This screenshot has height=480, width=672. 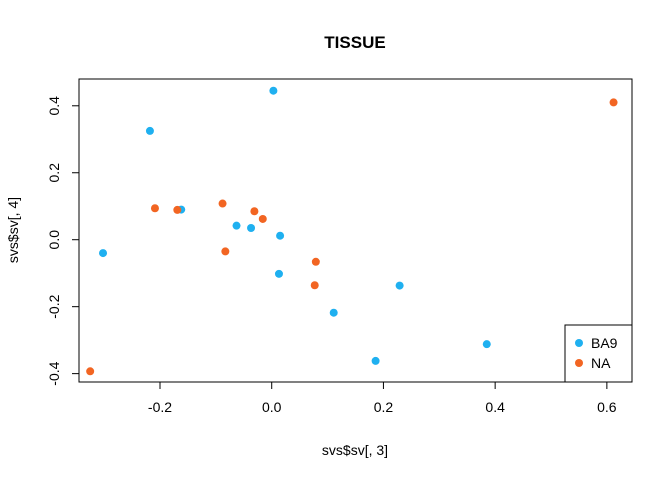 What do you see at coordinates (354, 42) in the screenshot?
I see `chart-title: TISSUE` at bounding box center [354, 42].